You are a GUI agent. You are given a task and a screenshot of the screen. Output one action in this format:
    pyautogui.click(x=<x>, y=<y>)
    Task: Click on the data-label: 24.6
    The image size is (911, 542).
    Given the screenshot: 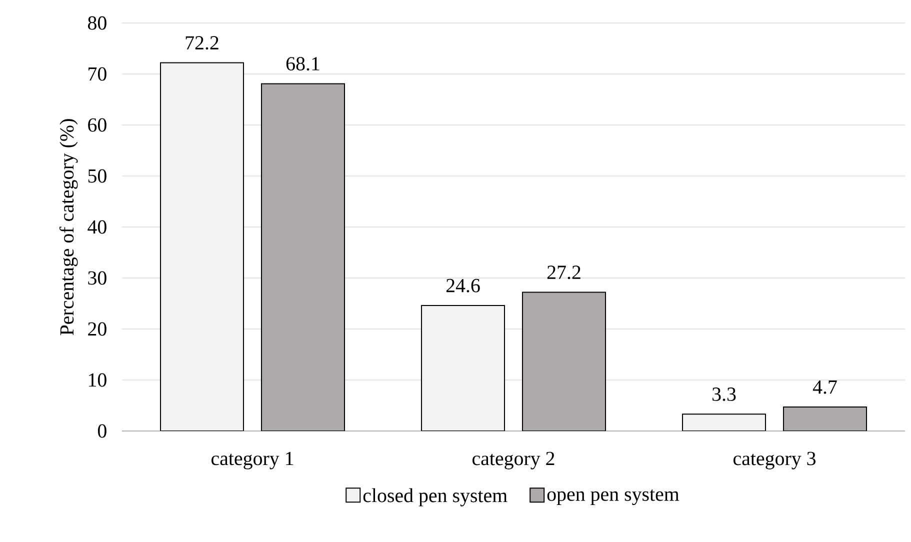 What is the action you would take?
    pyautogui.click(x=463, y=285)
    